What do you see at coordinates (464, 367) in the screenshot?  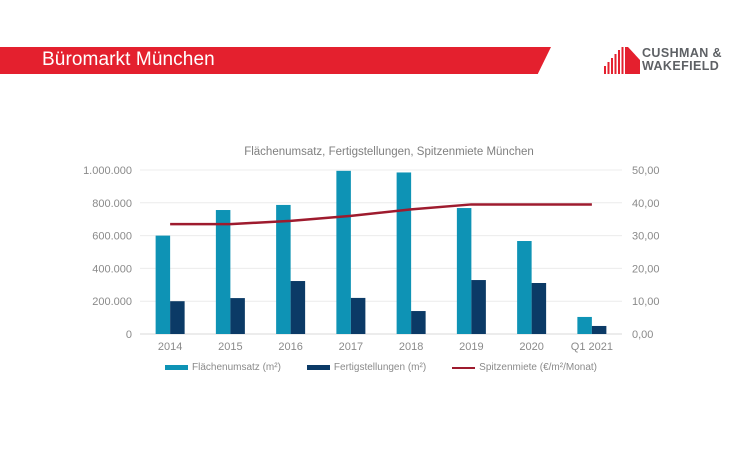 I see `legend-swatch-line` at bounding box center [464, 367].